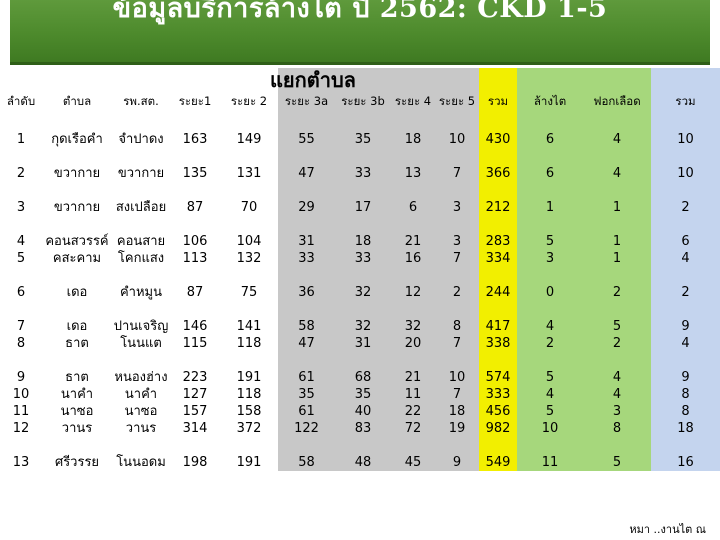 This screenshot has width=720, height=540. I want to click on cell-total: 283, so click(498, 233).